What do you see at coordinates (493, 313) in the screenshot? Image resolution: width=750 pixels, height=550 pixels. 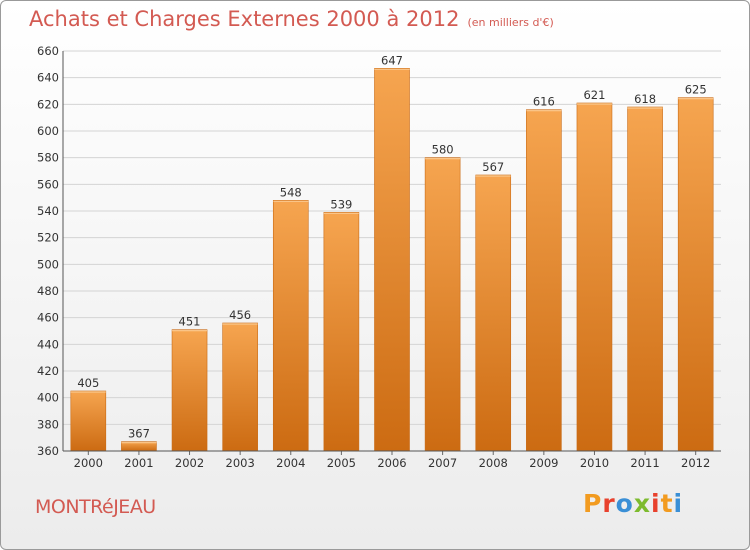 I see `bar-2008` at bounding box center [493, 313].